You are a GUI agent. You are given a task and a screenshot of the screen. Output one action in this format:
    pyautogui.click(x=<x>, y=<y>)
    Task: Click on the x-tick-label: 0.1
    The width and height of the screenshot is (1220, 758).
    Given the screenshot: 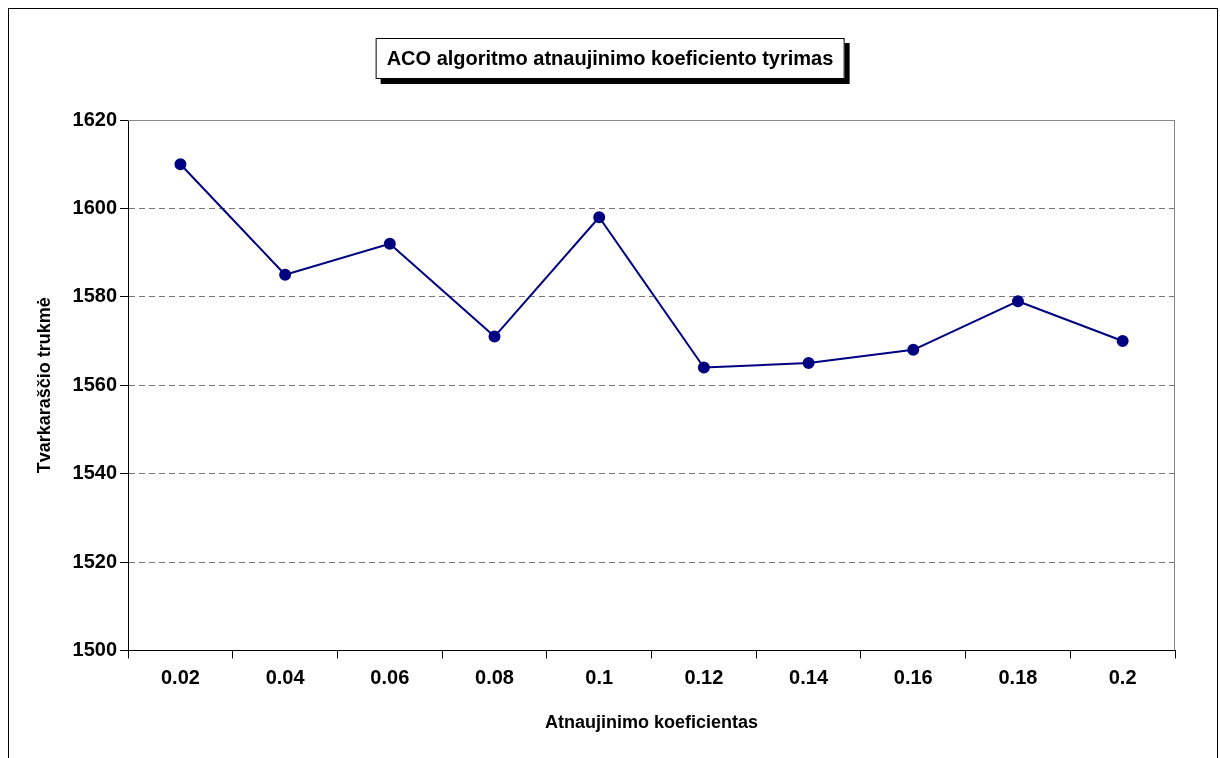 What is the action you would take?
    pyautogui.click(x=599, y=676)
    